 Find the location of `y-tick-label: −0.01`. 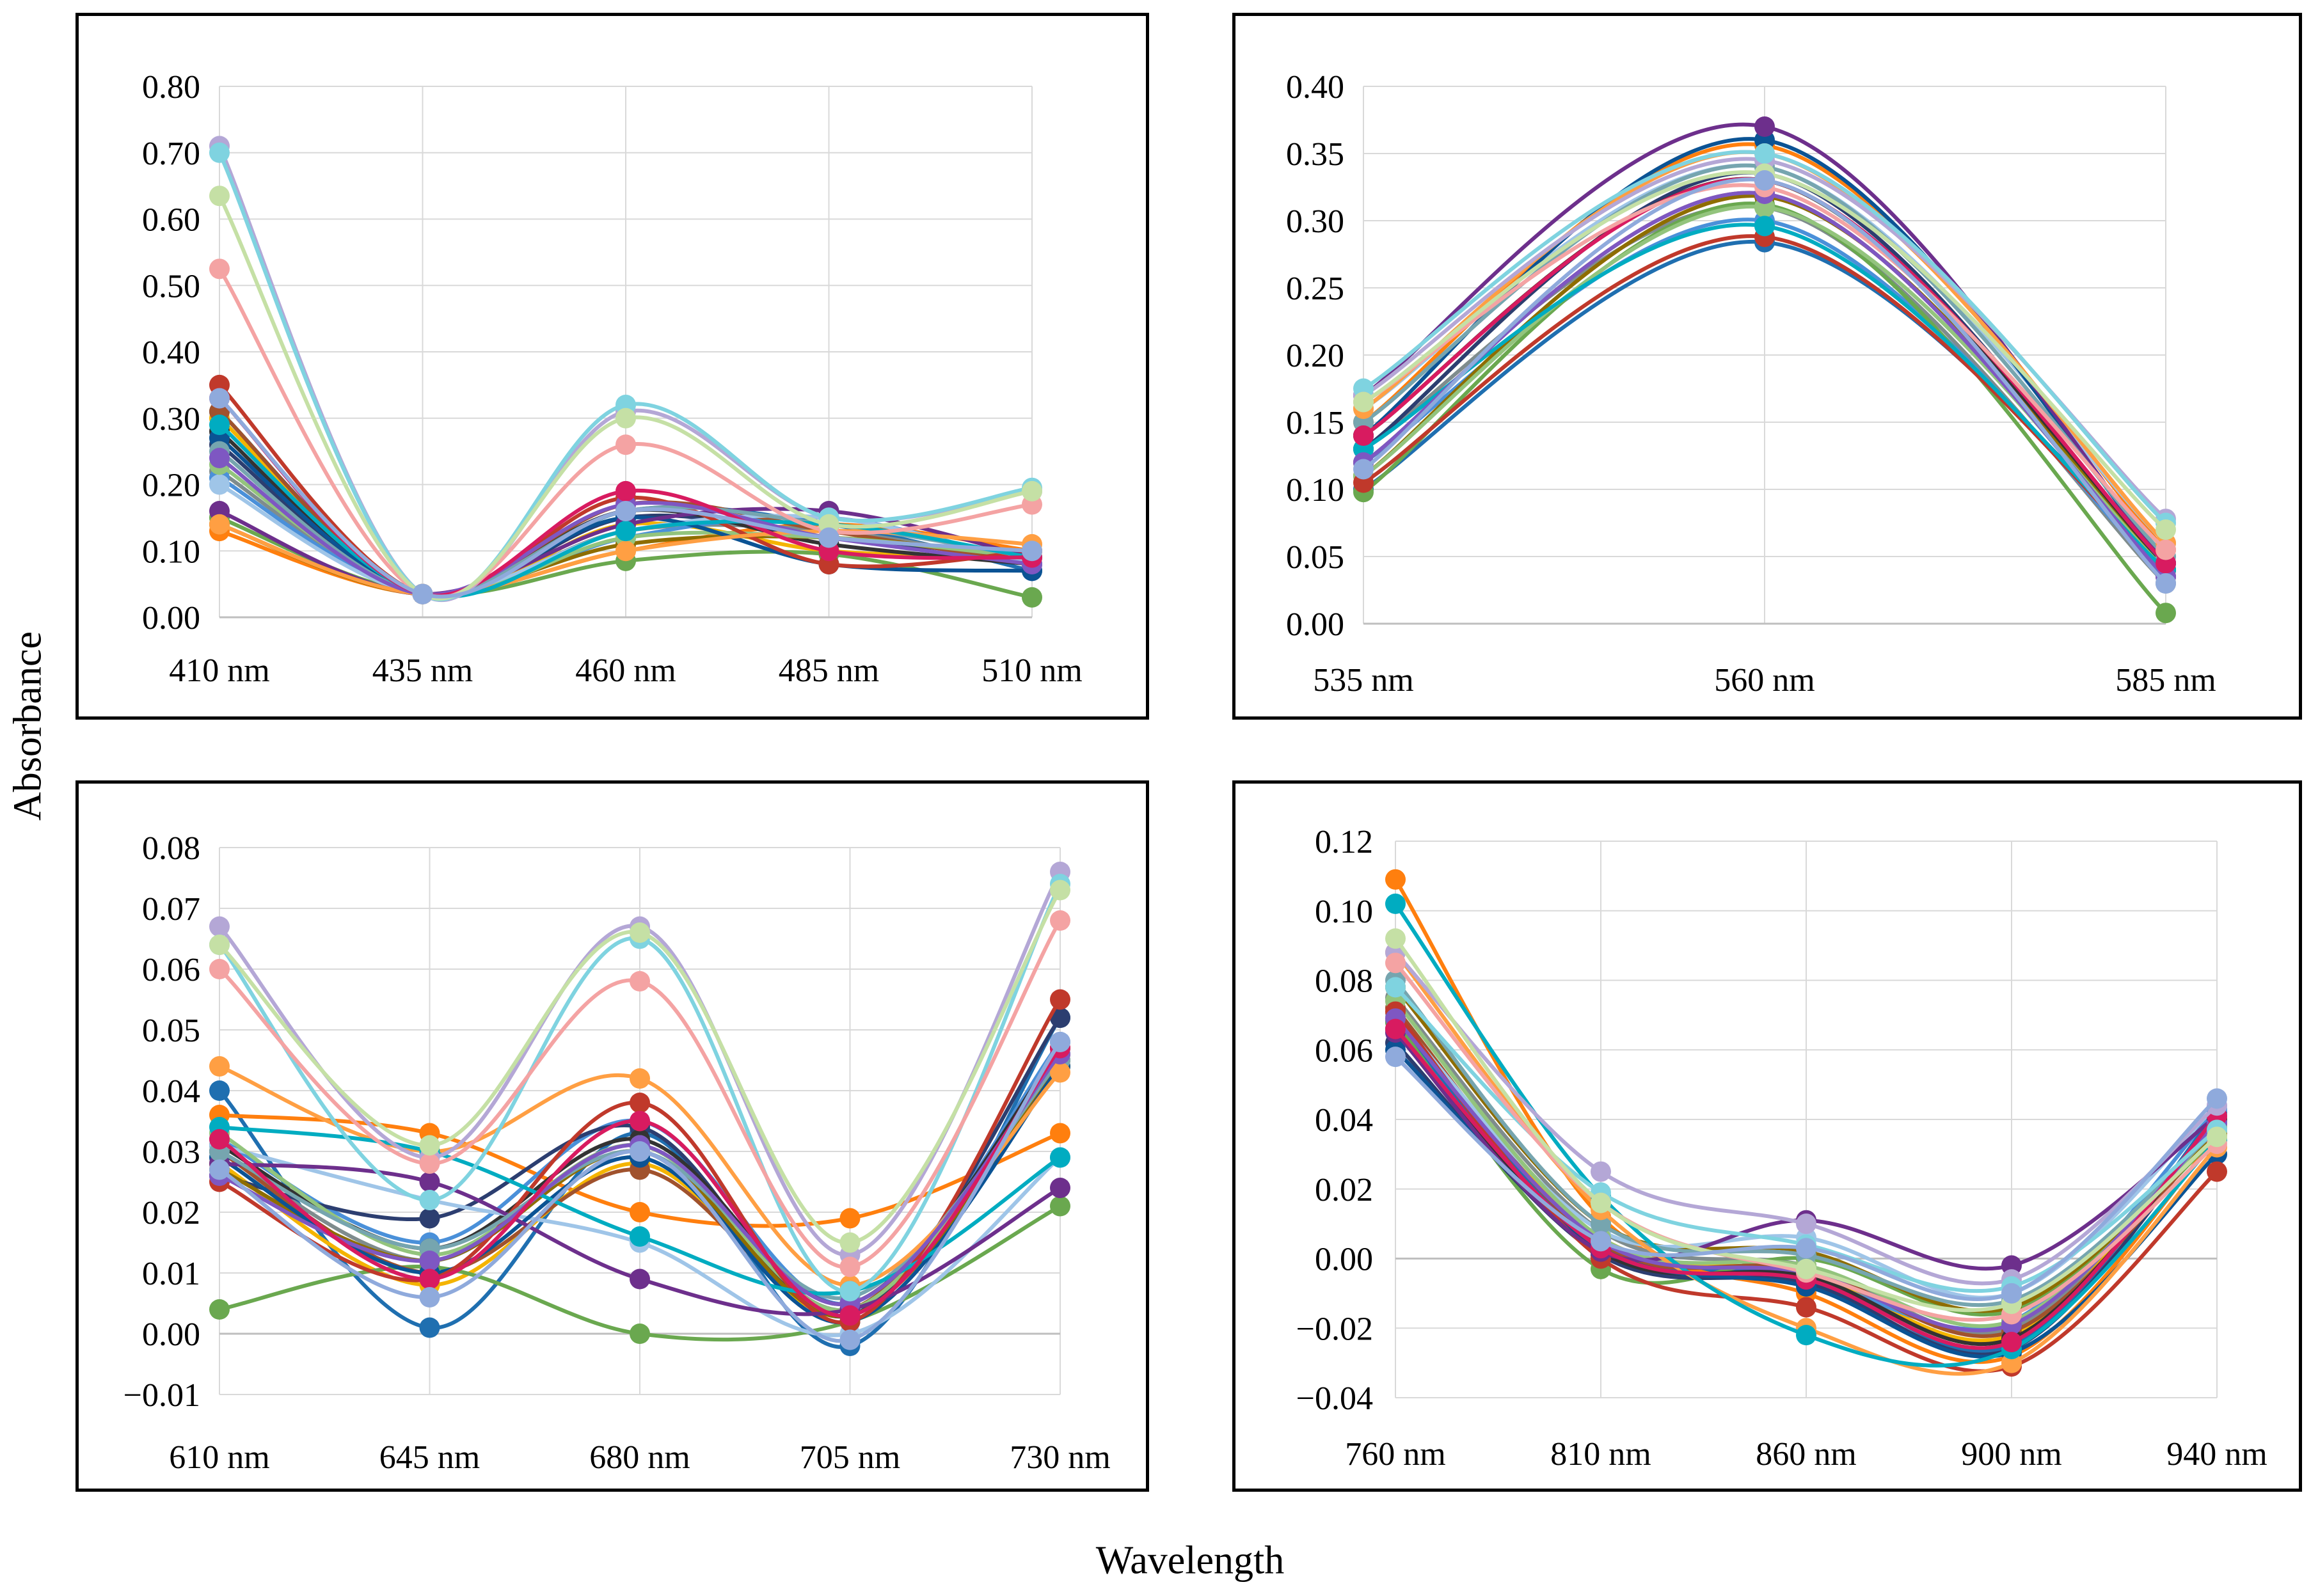

y-tick-label: −0.01 is located at coordinates (161, 1395).